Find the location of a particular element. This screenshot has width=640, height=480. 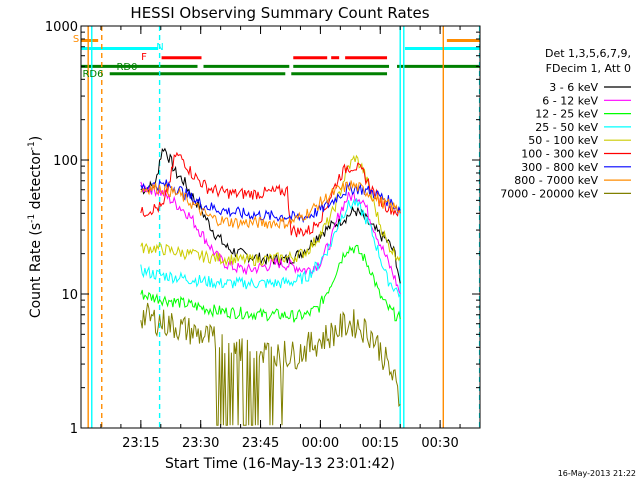

y-axis-label-main: Count Rate (s is located at coordinates (36, 270).